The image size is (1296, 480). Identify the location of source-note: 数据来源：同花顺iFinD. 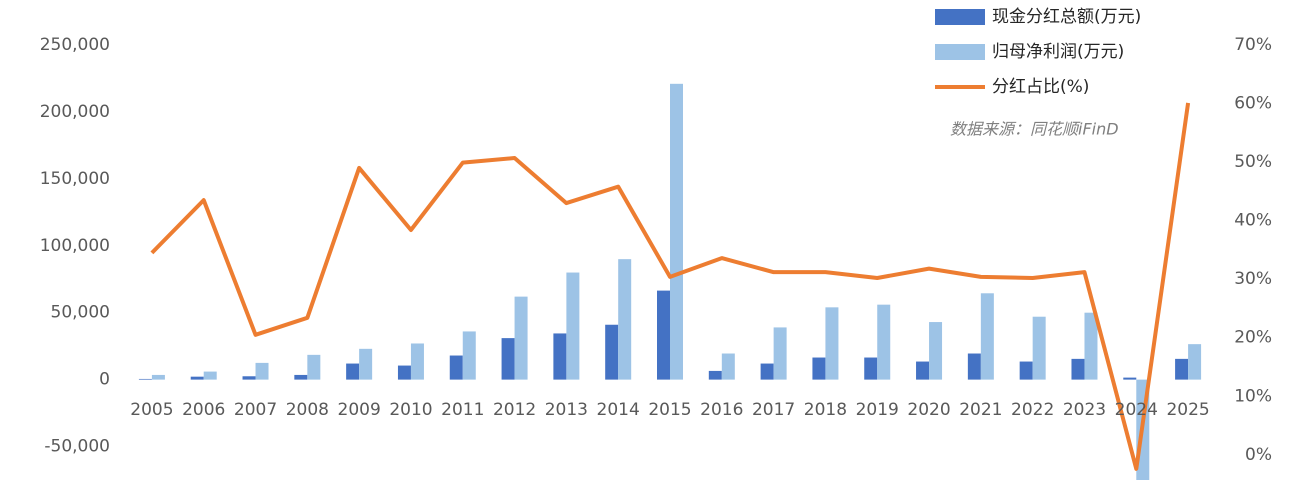
(1034, 129).